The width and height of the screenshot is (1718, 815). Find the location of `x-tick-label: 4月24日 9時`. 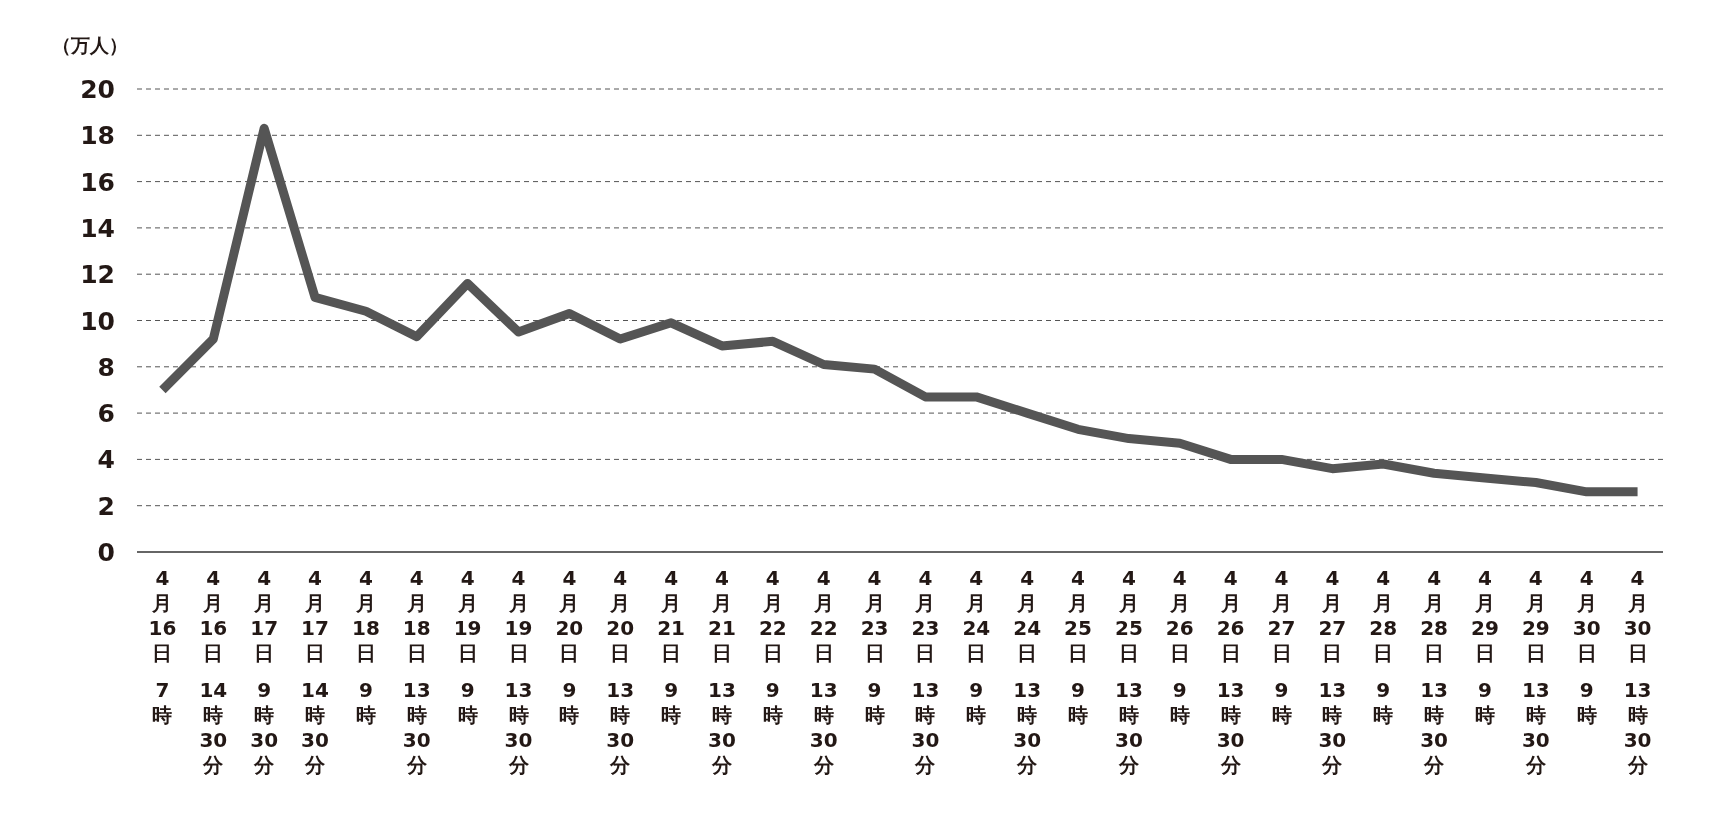

x-tick-label: 4月24日 9時 is located at coordinates (976, 646).